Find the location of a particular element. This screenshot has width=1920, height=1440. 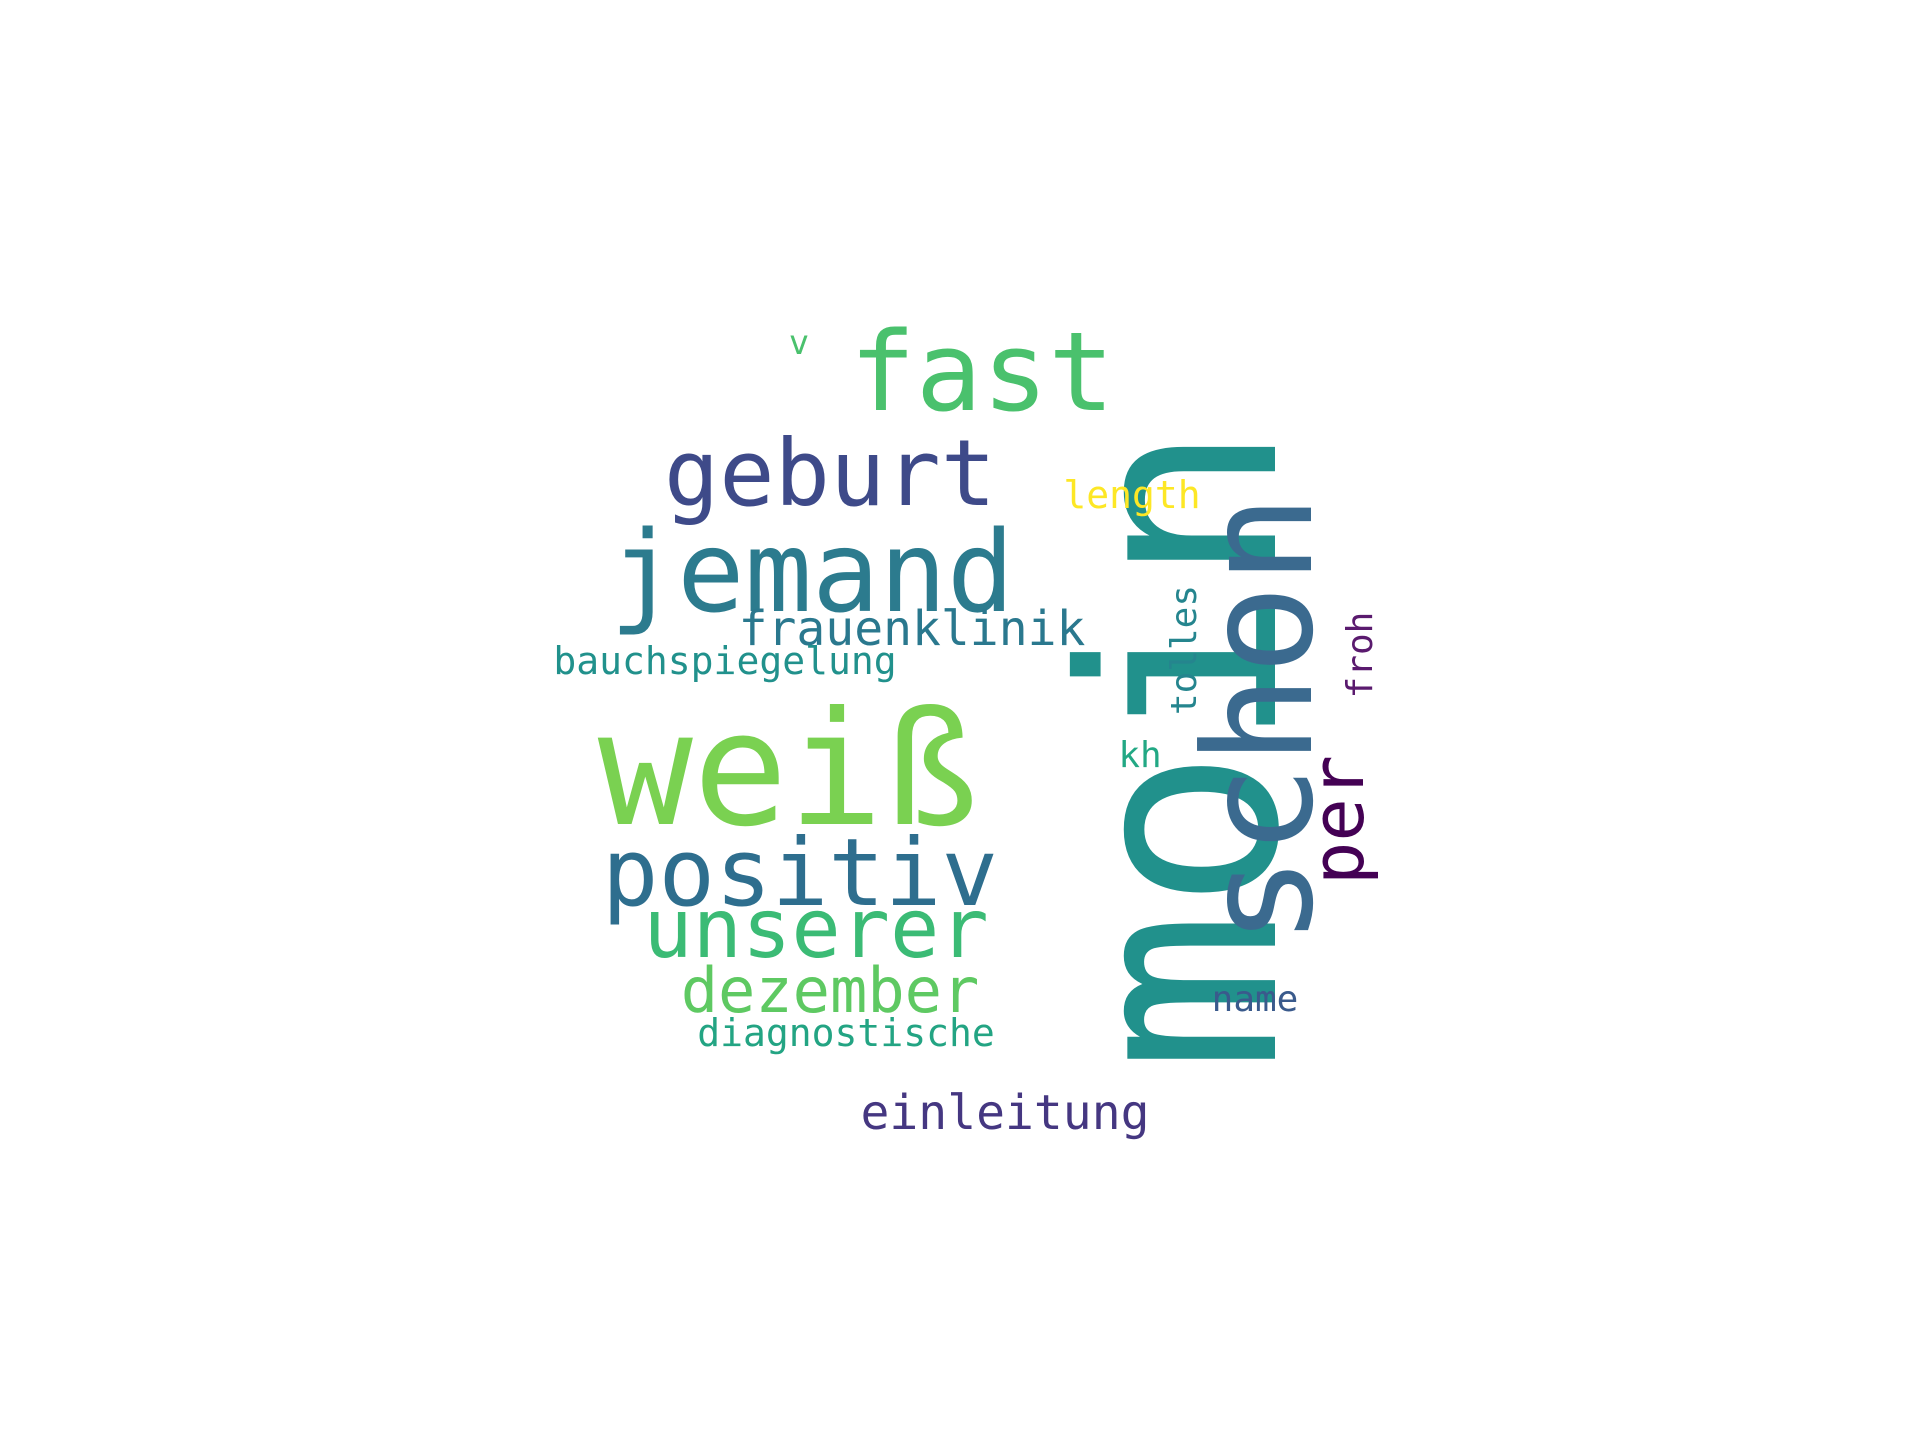

word-name: name is located at coordinates (1255, 999).